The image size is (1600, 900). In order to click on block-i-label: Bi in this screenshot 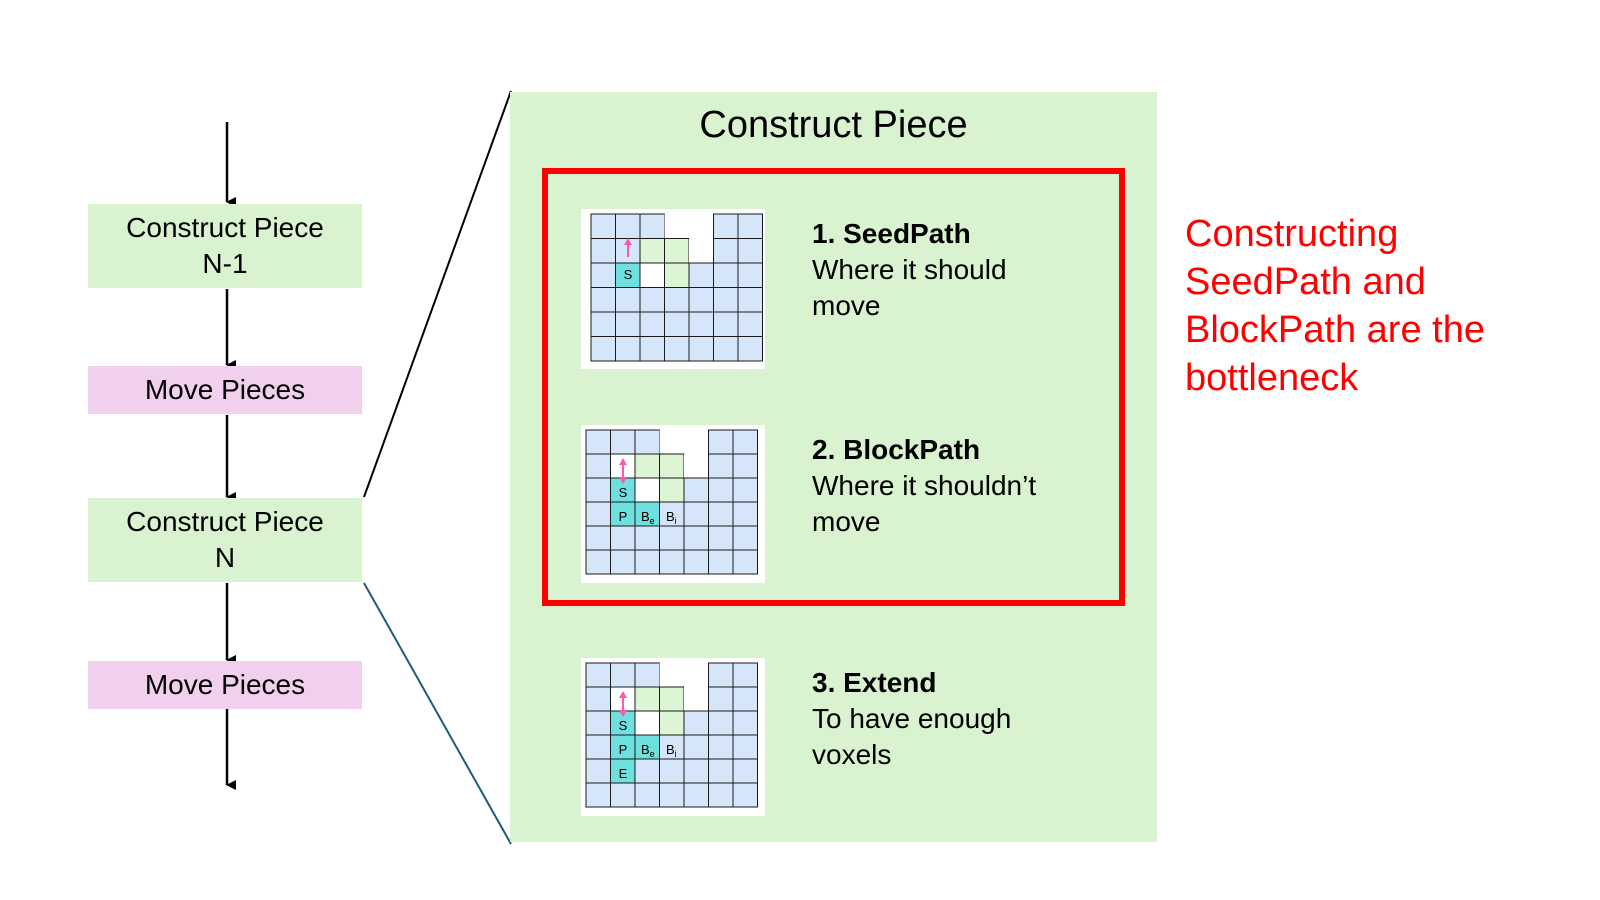, I will do `click(671, 517)`.